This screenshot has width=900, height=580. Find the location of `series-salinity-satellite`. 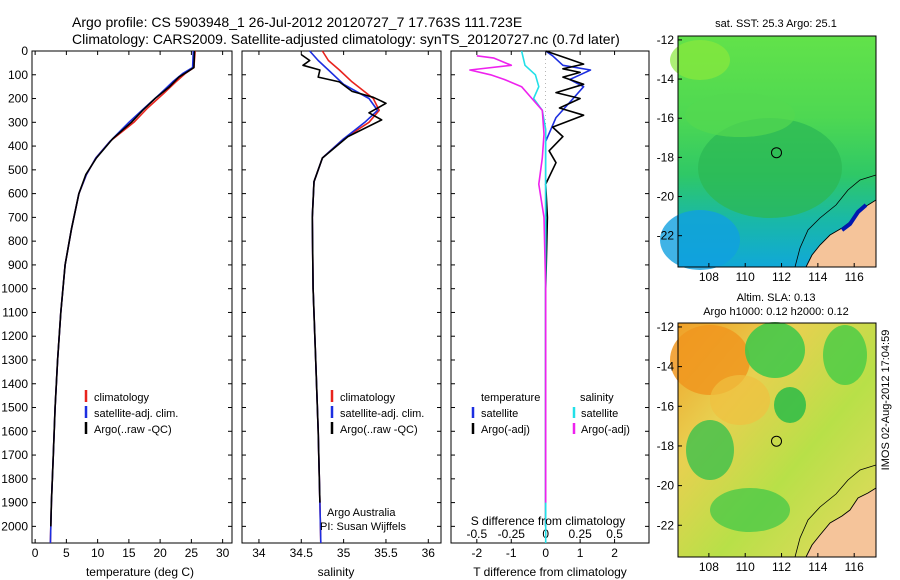

series-salinity-satellite is located at coordinates (533, 296).